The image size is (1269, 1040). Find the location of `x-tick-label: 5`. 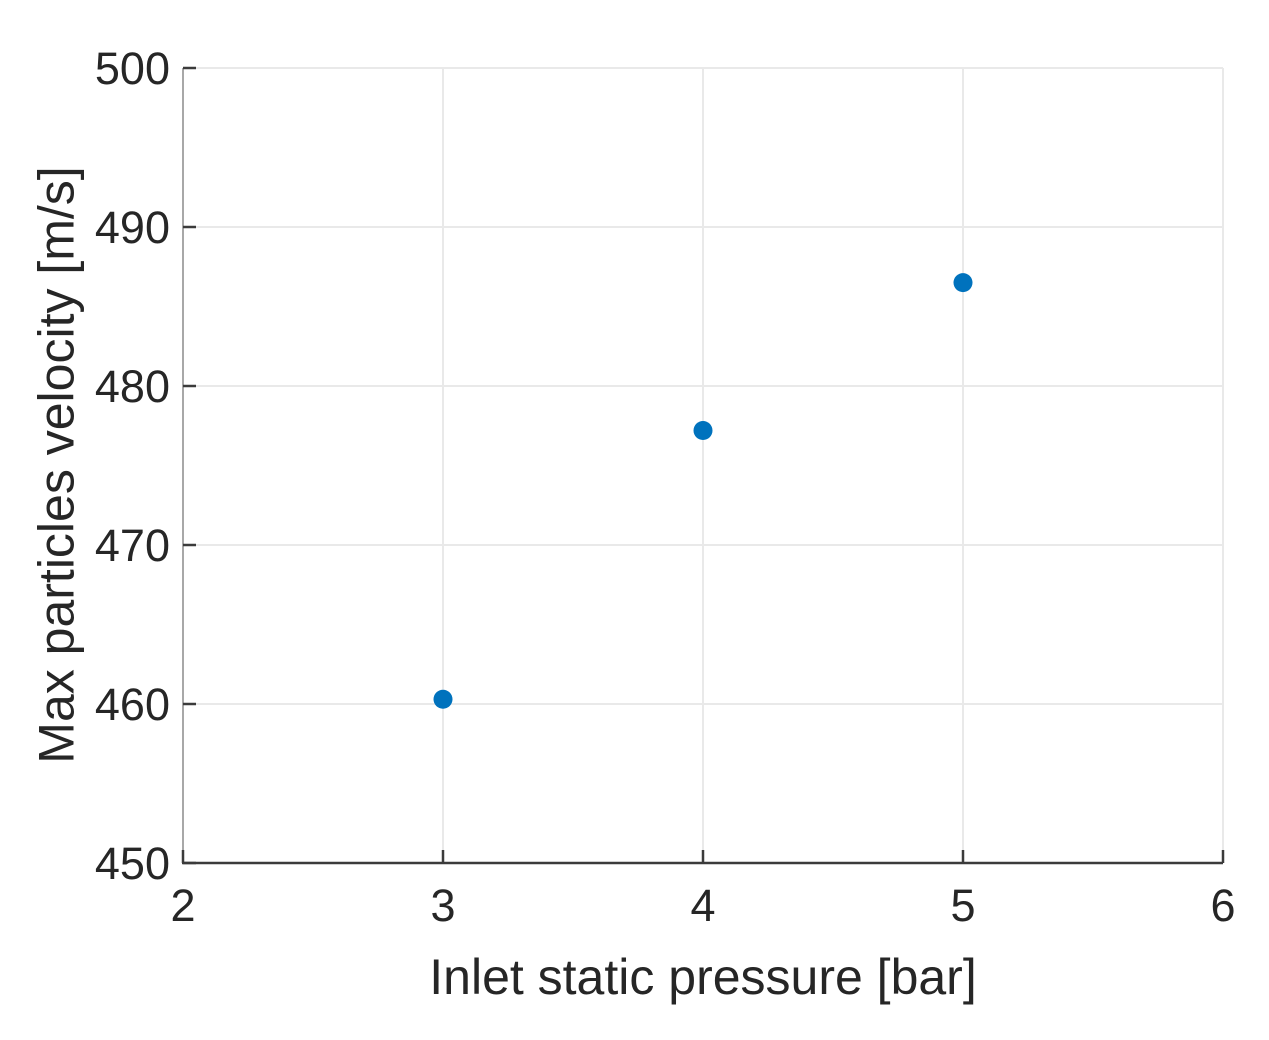

x-tick-label: 5 is located at coordinates (962, 905).